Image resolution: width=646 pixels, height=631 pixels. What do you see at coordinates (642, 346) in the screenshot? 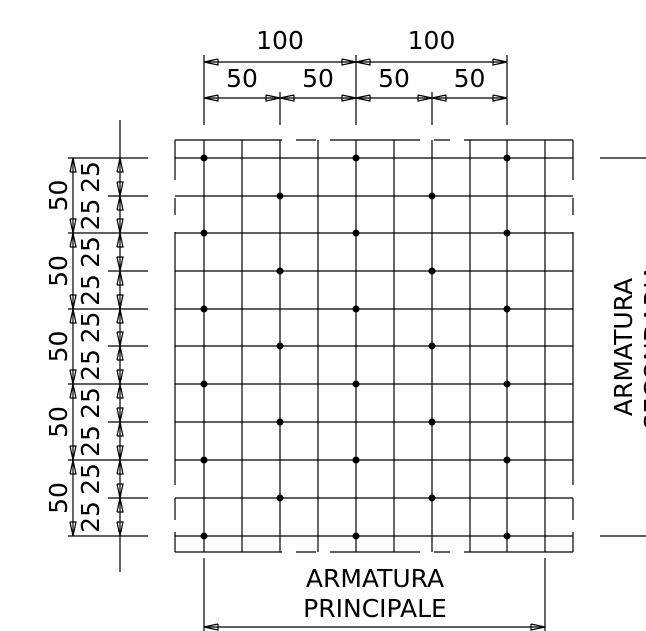
I see `label: SECONDARIA` at bounding box center [642, 346].